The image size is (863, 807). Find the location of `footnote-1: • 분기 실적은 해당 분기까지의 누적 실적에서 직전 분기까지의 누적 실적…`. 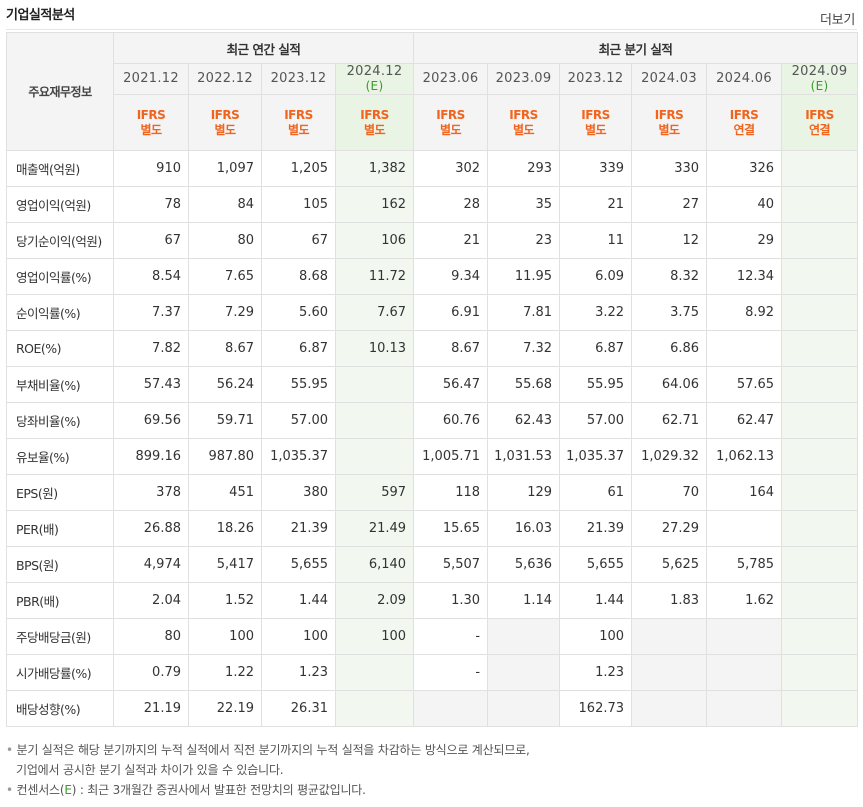

footnote-1: • 분기 실적은 해당 분기까지의 누적 실적에서 직전 분기까지의 누적 실적… is located at coordinates (268, 750).